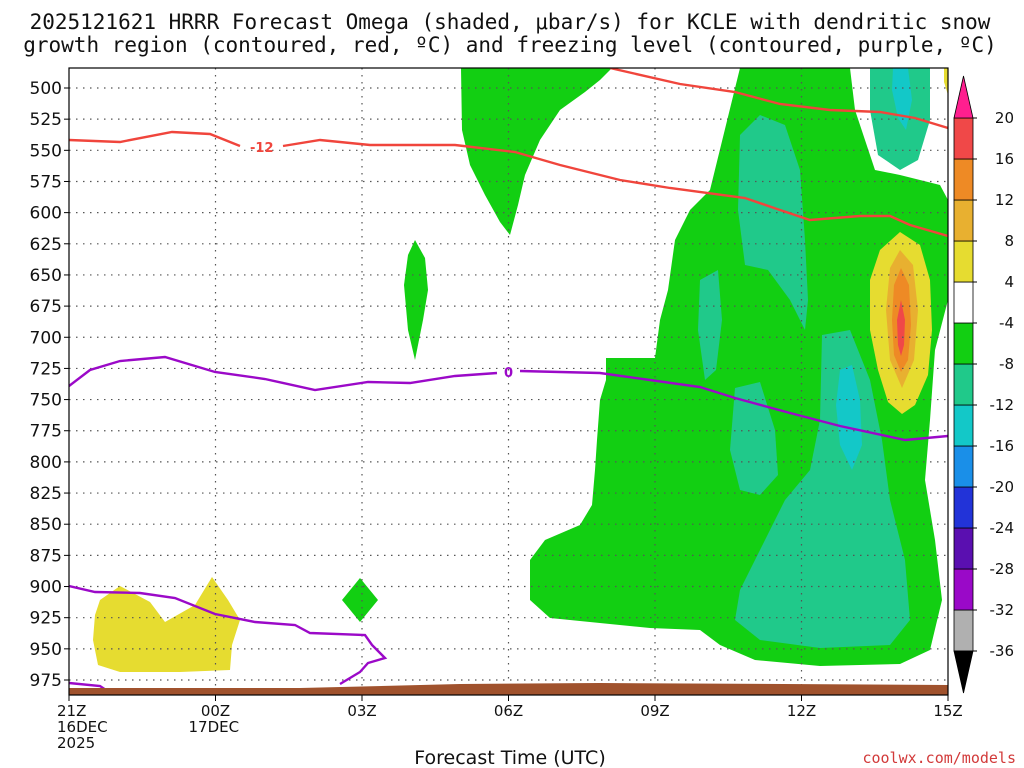 The height and width of the screenshot is (768, 1024). What do you see at coordinates (801, 711) in the screenshot?
I see `x-tick-label: 12Z` at bounding box center [801, 711].